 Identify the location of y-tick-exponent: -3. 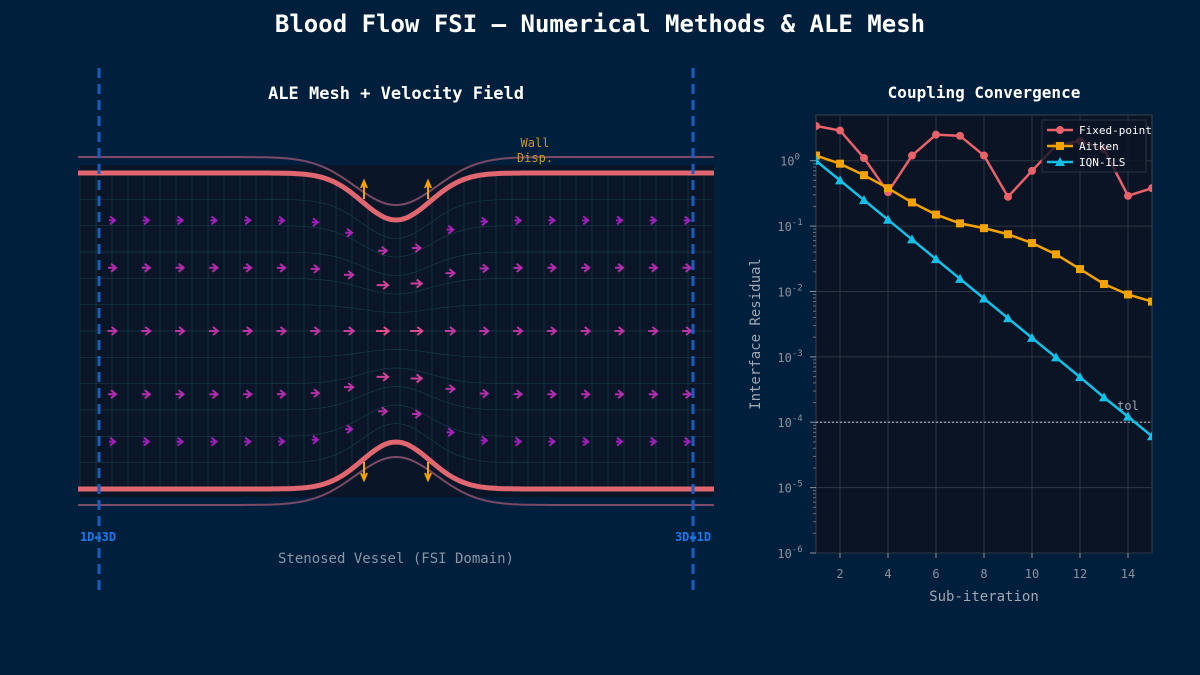
(797, 354).